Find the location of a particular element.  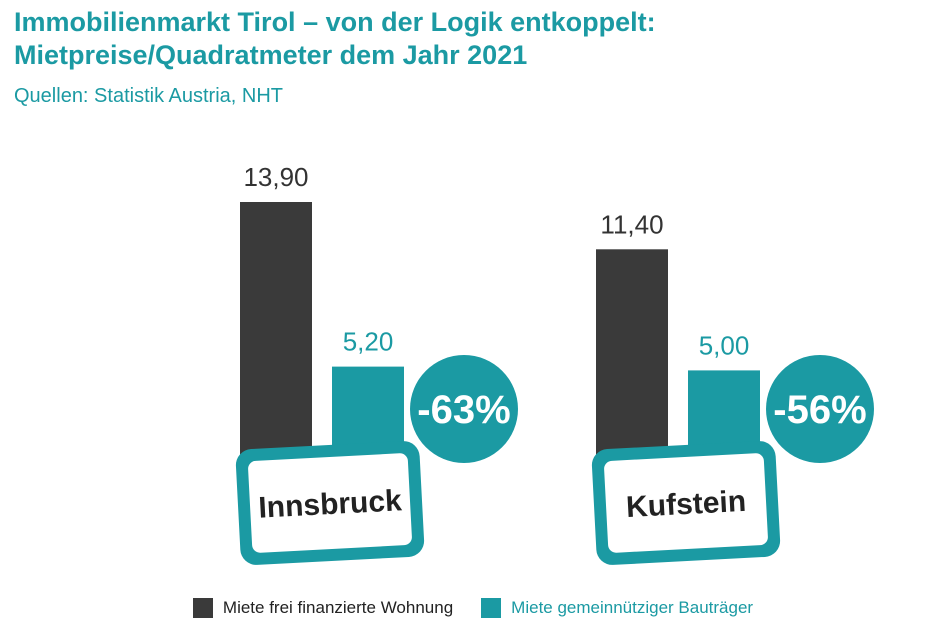

category-label-innsbruck: Innsbruck is located at coordinates (330, 504).